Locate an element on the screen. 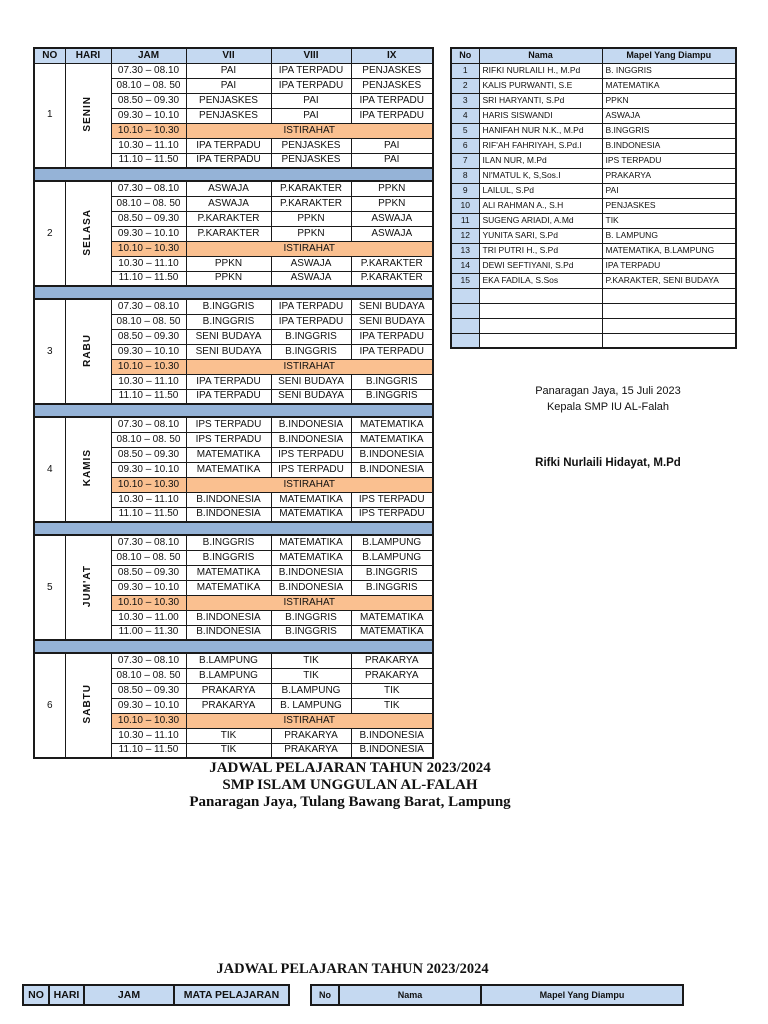 The height and width of the screenshot is (1024, 768). time-cell: 10.30 – 11.10 is located at coordinates (148, 145).